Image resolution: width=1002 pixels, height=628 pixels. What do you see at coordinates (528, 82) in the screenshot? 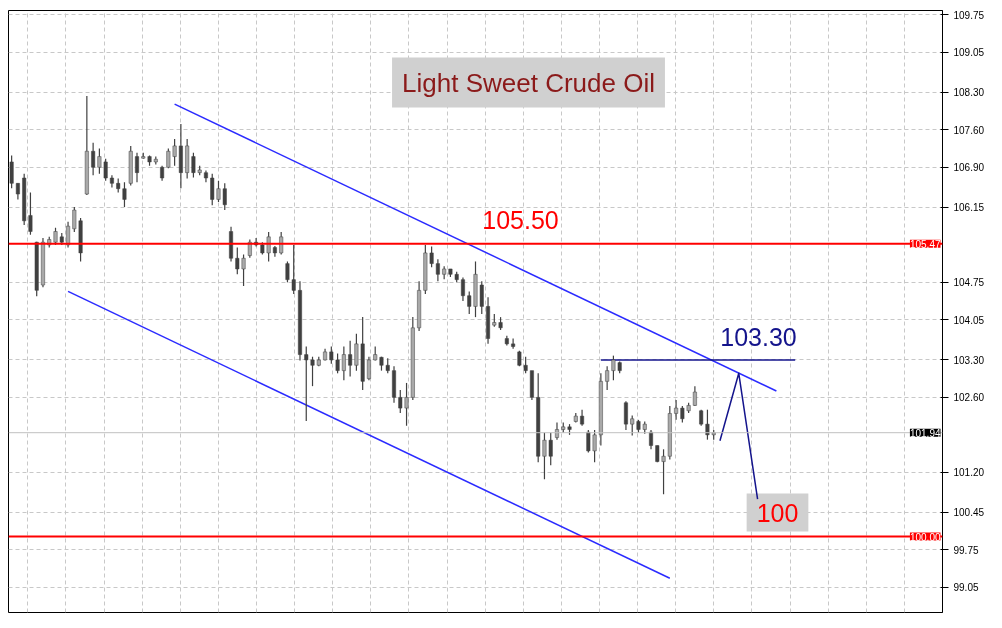
I see `text: Light Sweet Crude Oil` at bounding box center [528, 82].